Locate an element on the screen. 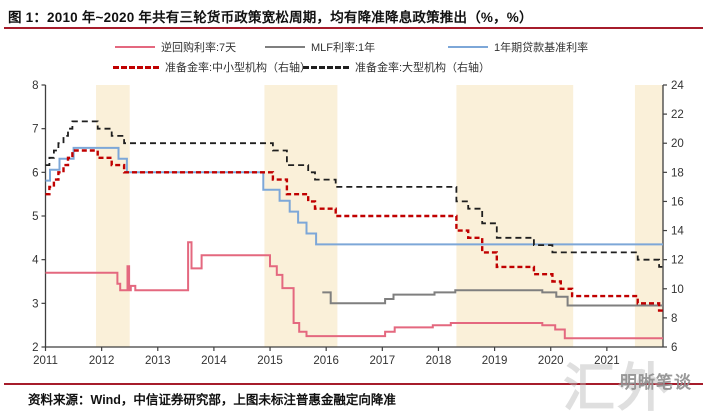 The width and height of the screenshot is (707, 419). y-right-tick-label: 14 is located at coordinates (677, 232).